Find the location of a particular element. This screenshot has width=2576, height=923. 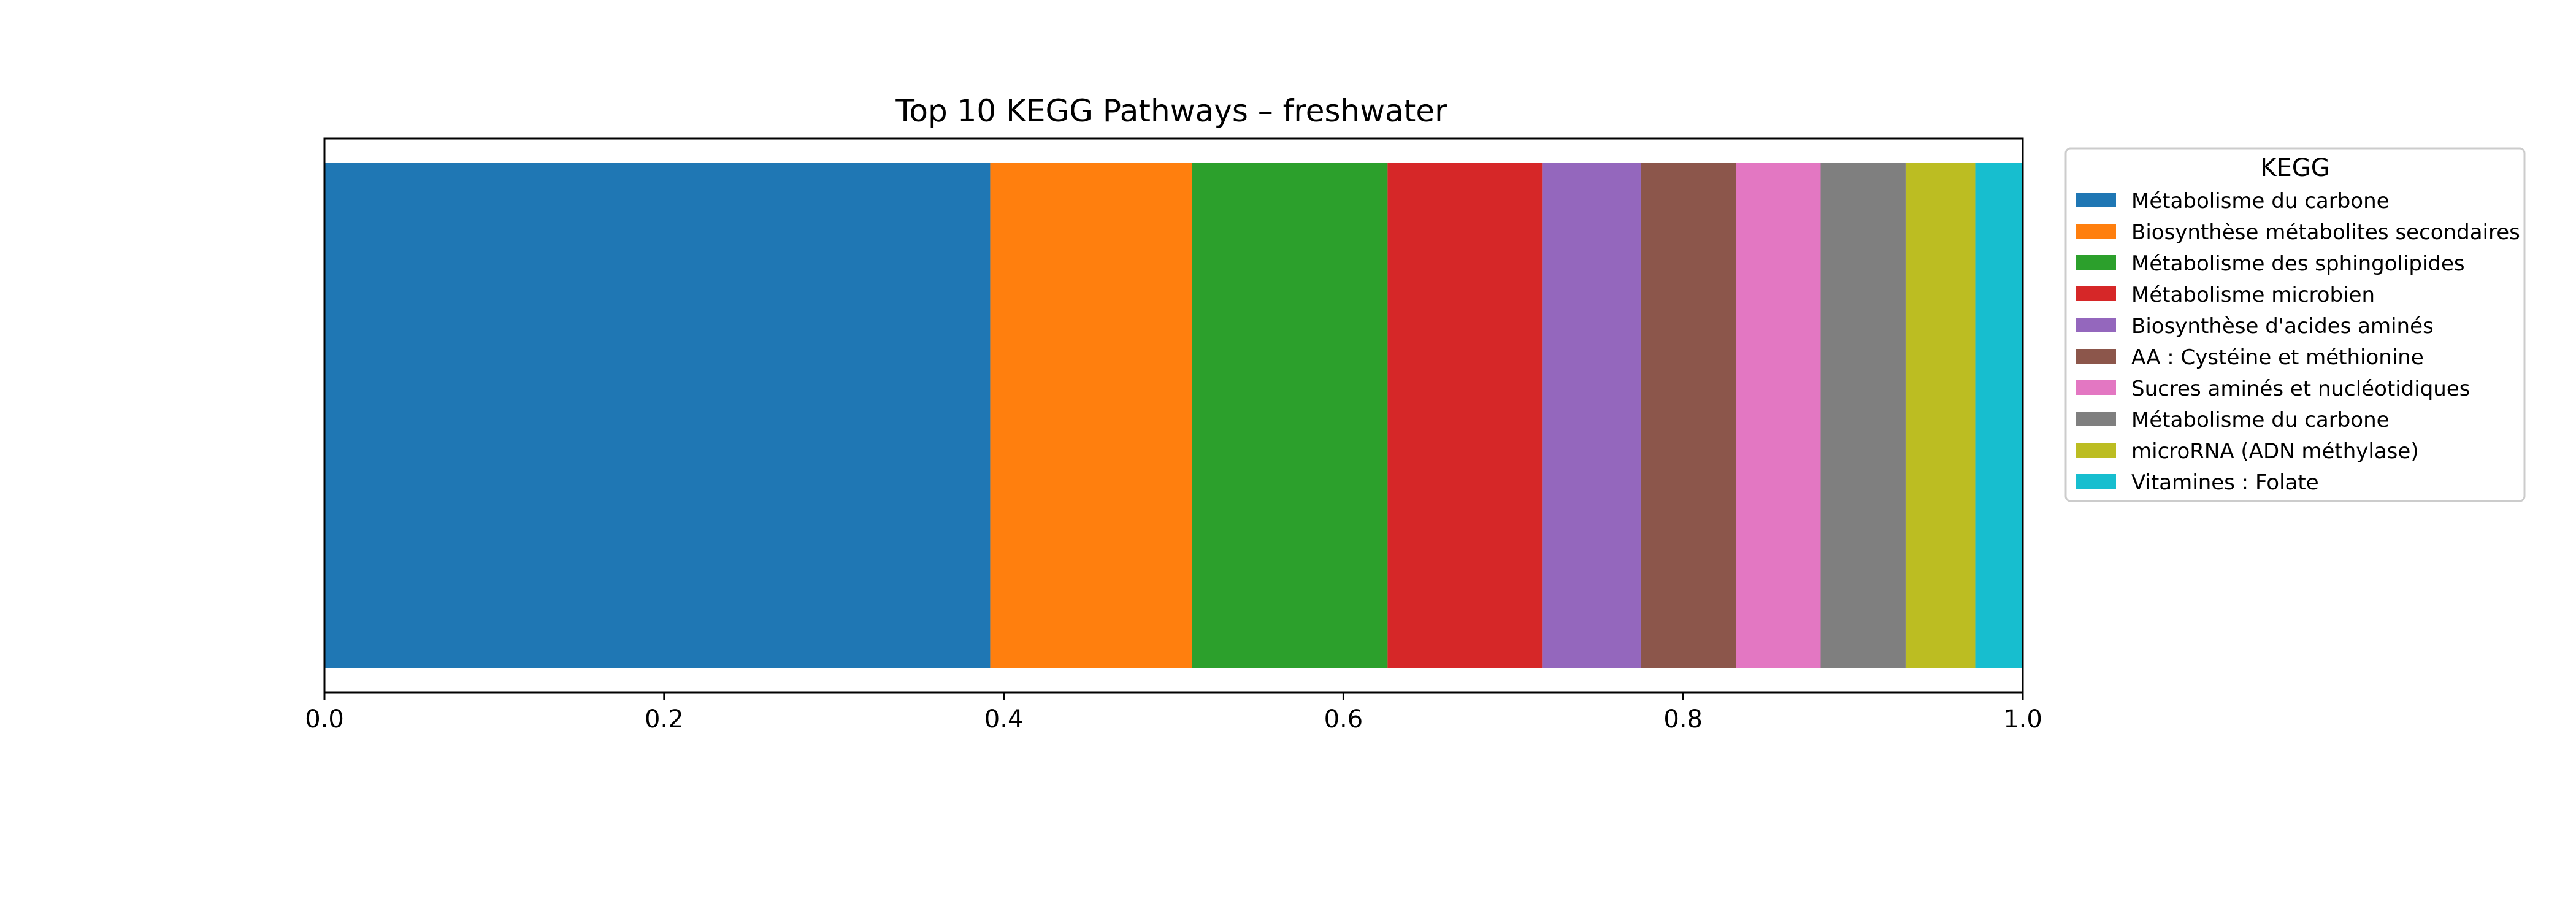

legend-label-9: microRNA (ADN méthylase) is located at coordinates (2275, 451).